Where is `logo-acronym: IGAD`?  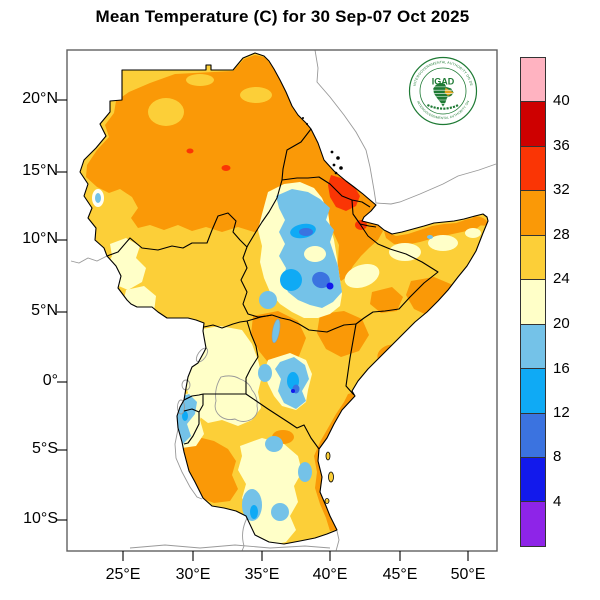
logo-acronym: IGAD is located at coordinates (443, 81).